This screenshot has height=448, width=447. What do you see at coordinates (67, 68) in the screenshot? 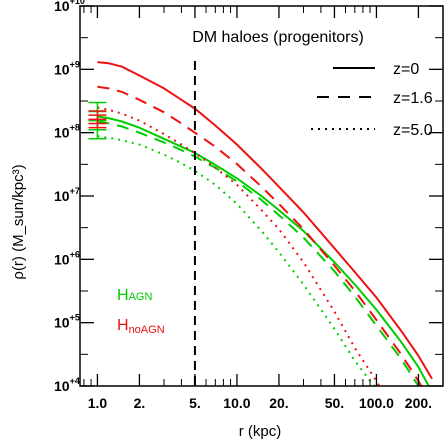
I see `y-tick-label: 10+9` at bounding box center [67, 68].